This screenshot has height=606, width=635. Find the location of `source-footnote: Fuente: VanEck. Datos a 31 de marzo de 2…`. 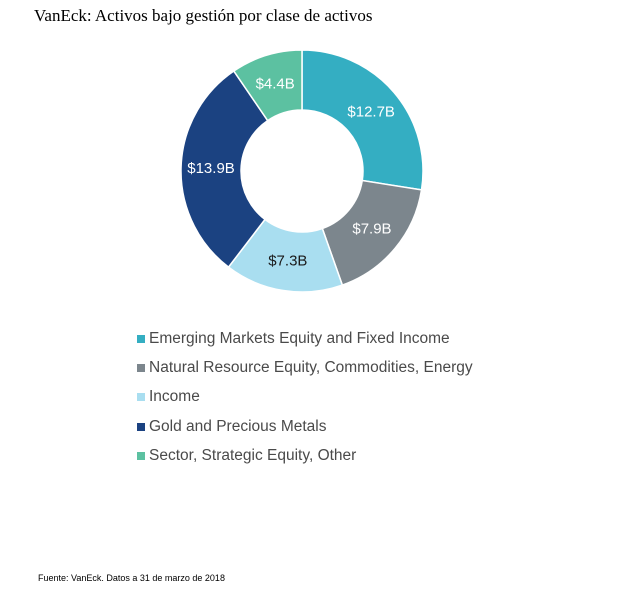

source-footnote: Fuente: VanEck. Datos a 31 de marzo de 2… is located at coordinates (131, 578).